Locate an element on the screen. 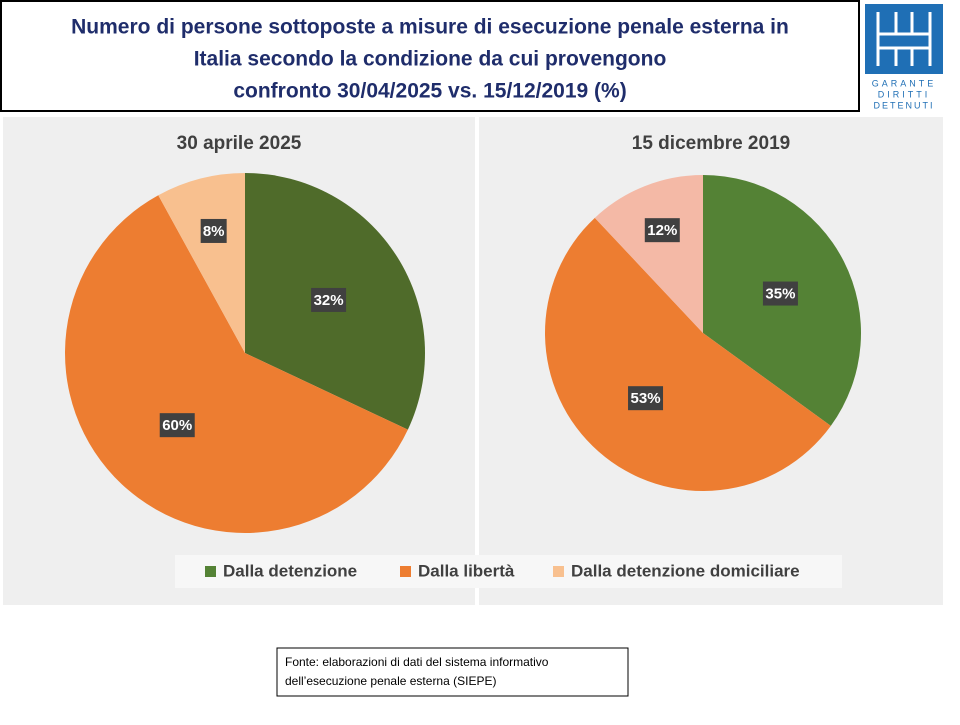 This screenshot has height=725, width=960. data-label: 35% is located at coordinates (780, 294).